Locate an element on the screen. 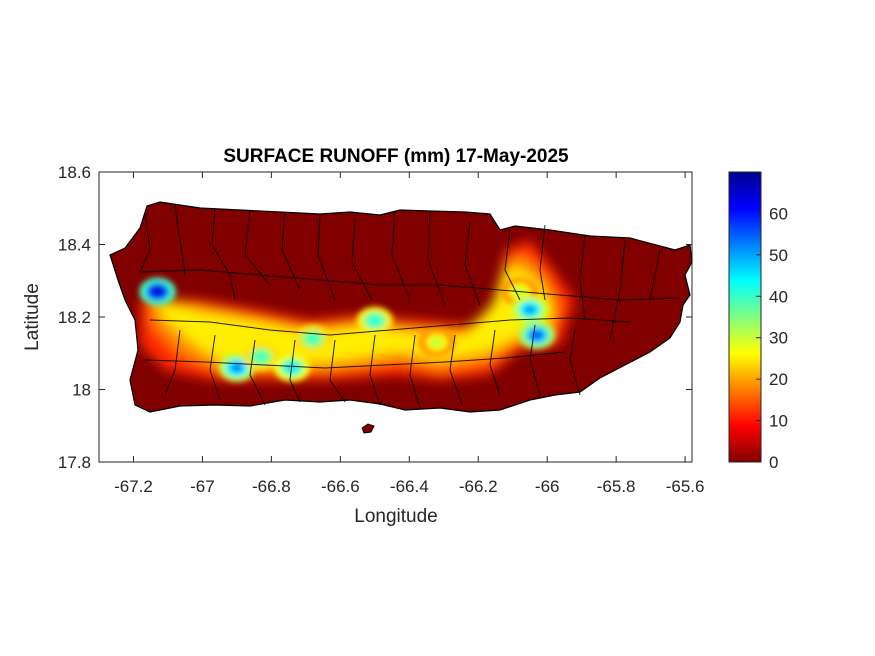  x-tick-label: -66.4 is located at coordinates (409, 486).